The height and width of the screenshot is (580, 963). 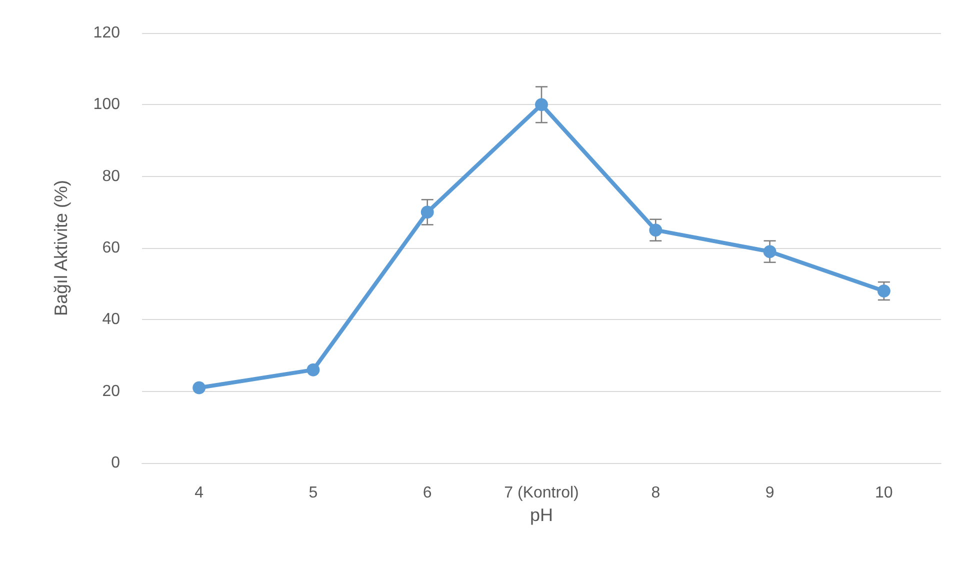 I want to click on x-axis-title: pH, so click(x=542, y=514).